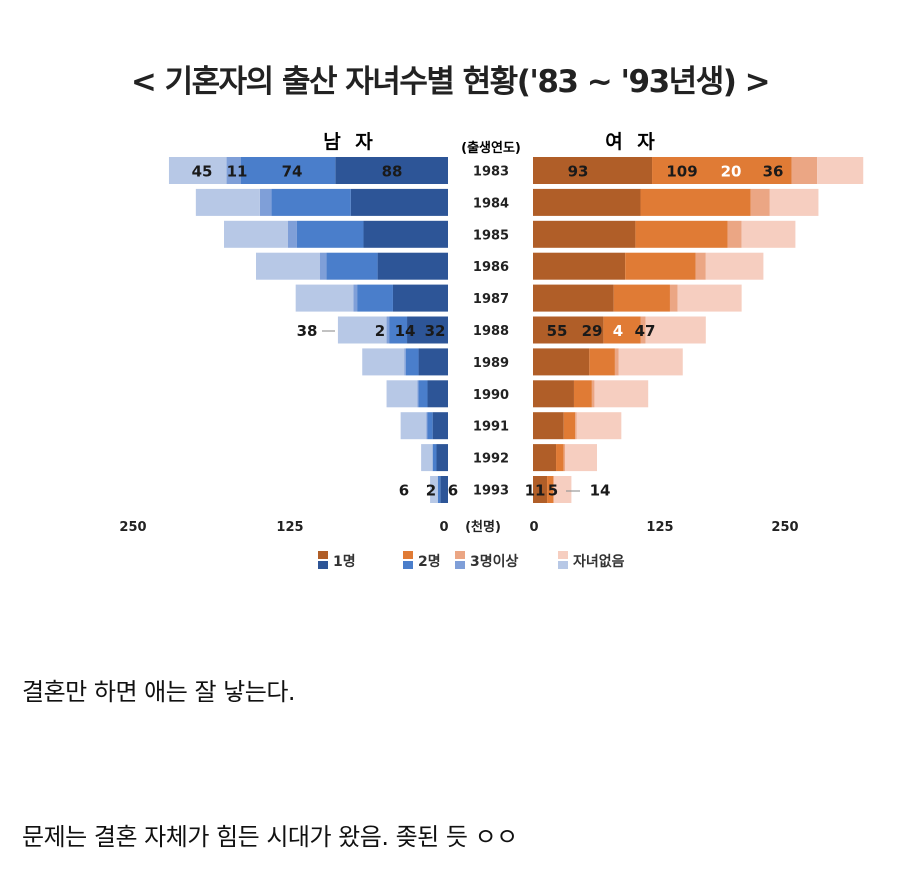  I want to click on data-label: 5, so click(553, 491).